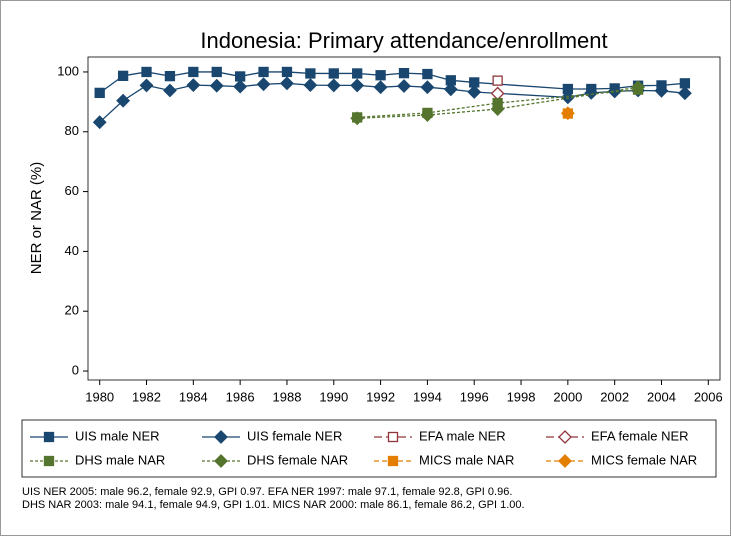  I want to click on y-tick-label: 0, so click(75, 369).